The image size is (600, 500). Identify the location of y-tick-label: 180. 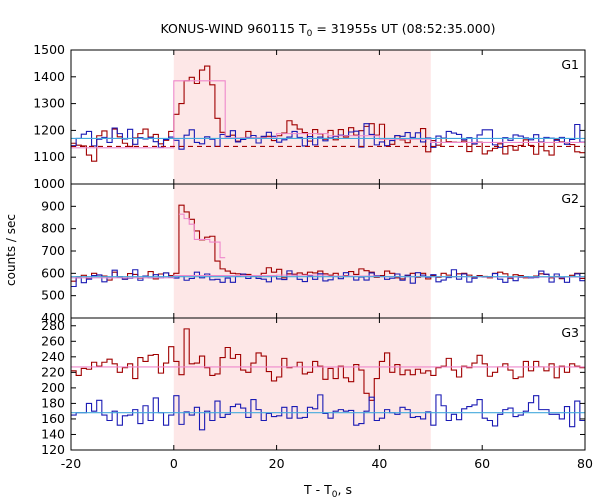
(53, 402).